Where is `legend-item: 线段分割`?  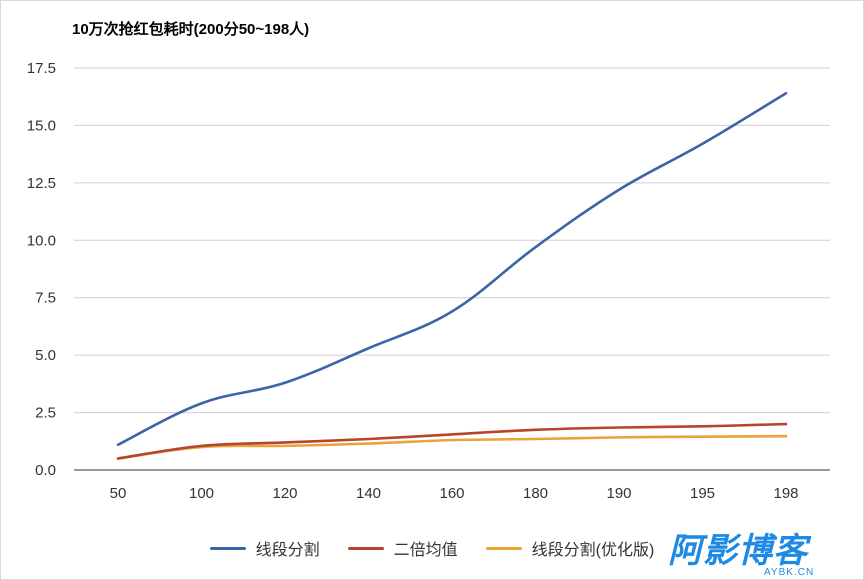 legend-item: 线段分割 is located at coordinates (264, 548).